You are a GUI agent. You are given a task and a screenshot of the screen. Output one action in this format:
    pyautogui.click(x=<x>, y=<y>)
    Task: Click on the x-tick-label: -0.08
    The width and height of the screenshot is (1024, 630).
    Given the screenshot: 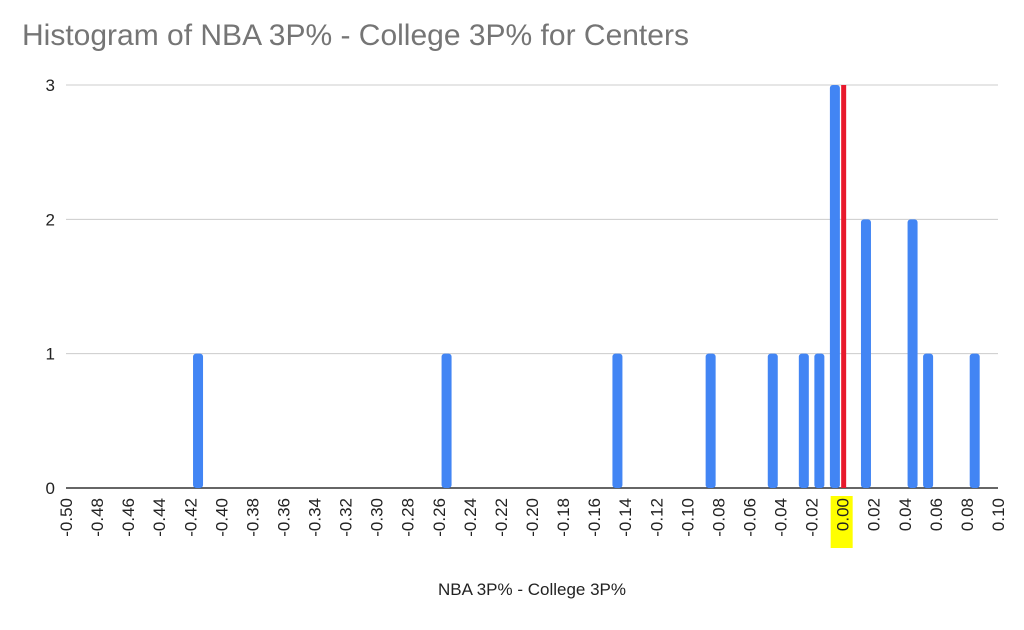 What is the action you would take?
    pyautogui.click(x=718, y=517)
    